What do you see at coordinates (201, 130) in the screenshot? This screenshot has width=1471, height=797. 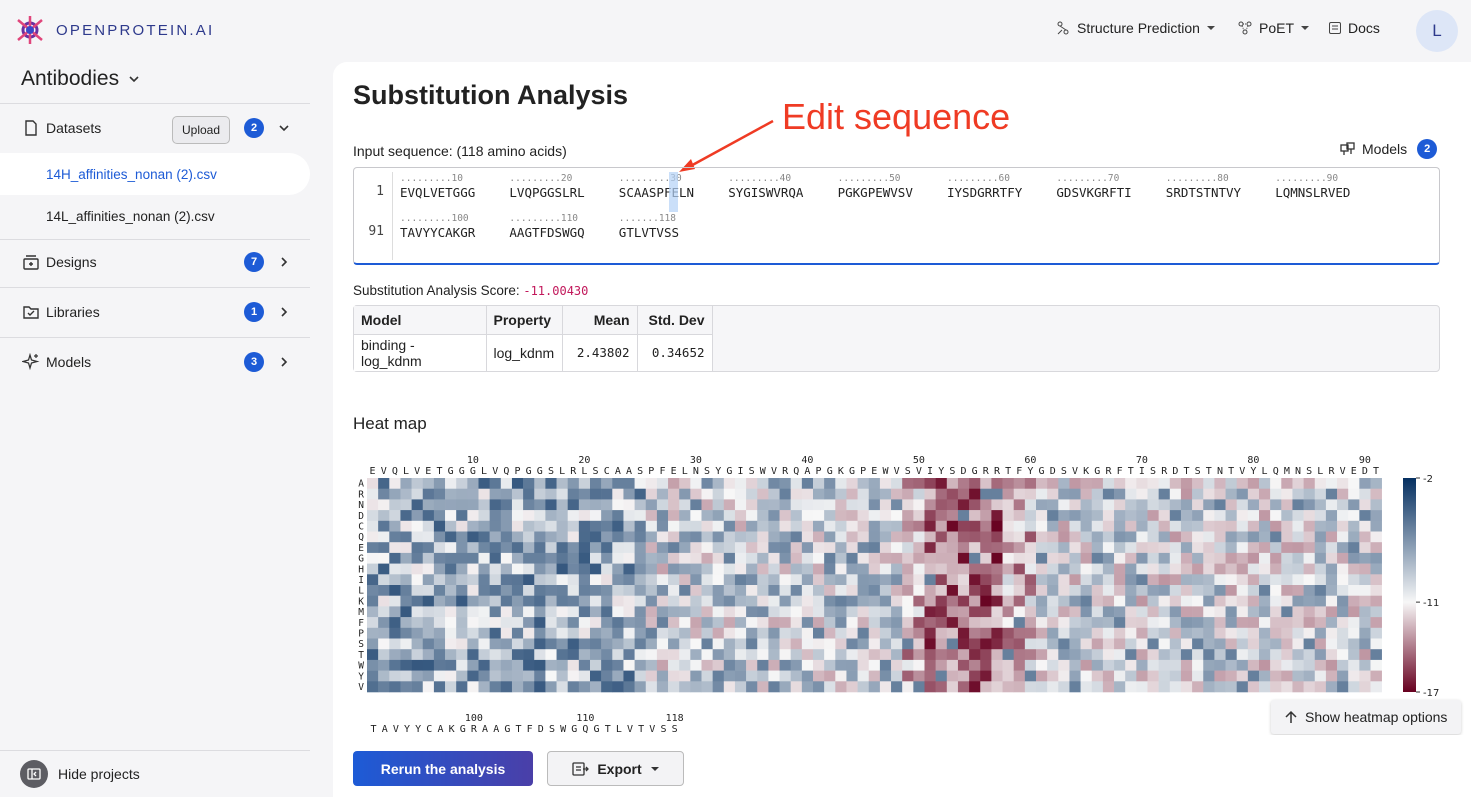 I see `upload-button: Upload` at bounding box center [201, 130].